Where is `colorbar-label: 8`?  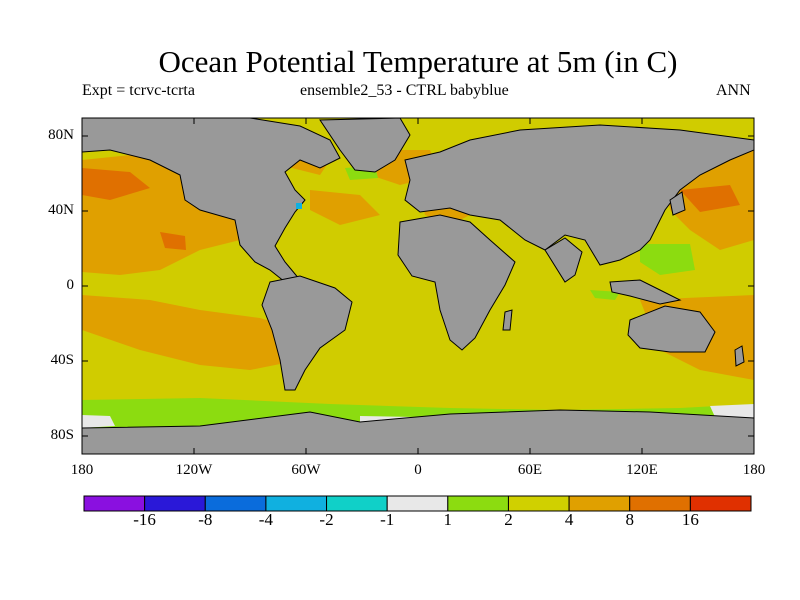
colorbar-label: 8 is located at coordinates (629, 519).